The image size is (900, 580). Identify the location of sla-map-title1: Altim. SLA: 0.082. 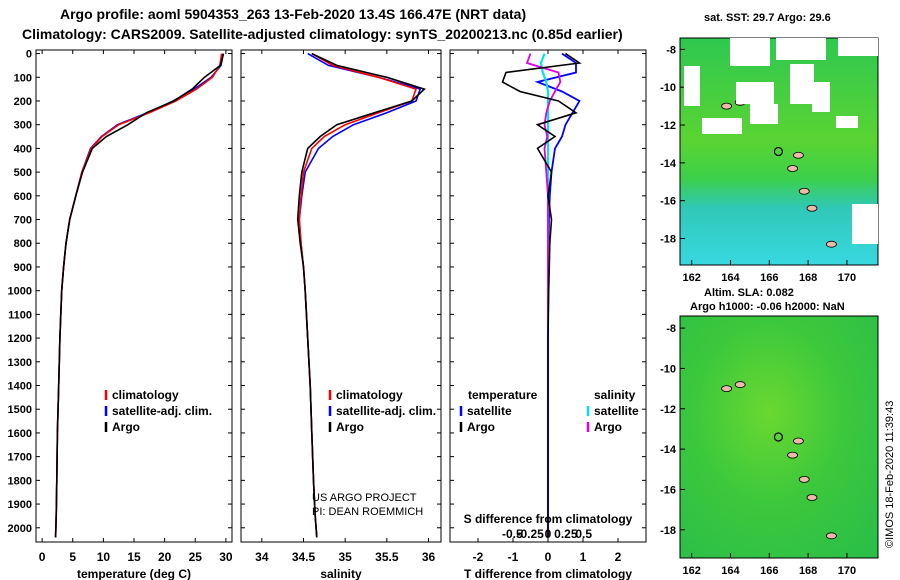
(749, 293).